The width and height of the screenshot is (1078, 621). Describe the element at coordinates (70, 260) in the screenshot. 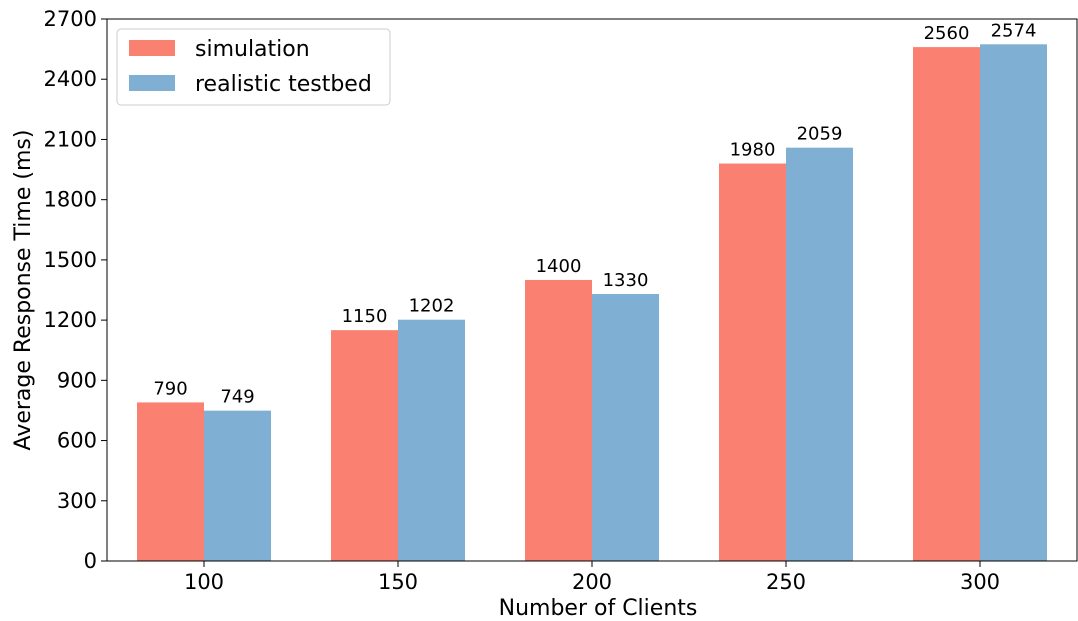

I see `y-tick-label: 1500` at that location.